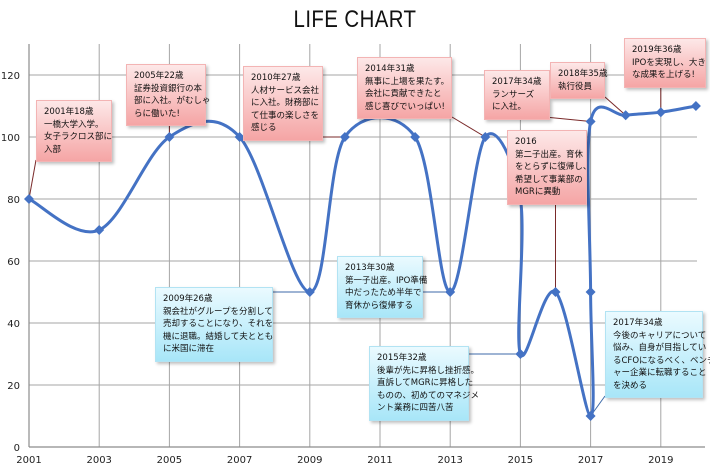 The height and width of the screenshot is (471, 710). What do you see at coordinates (520, 460) in the screenshot?
I see `x-tick-label: 2015` at bounding box center [520, 460].